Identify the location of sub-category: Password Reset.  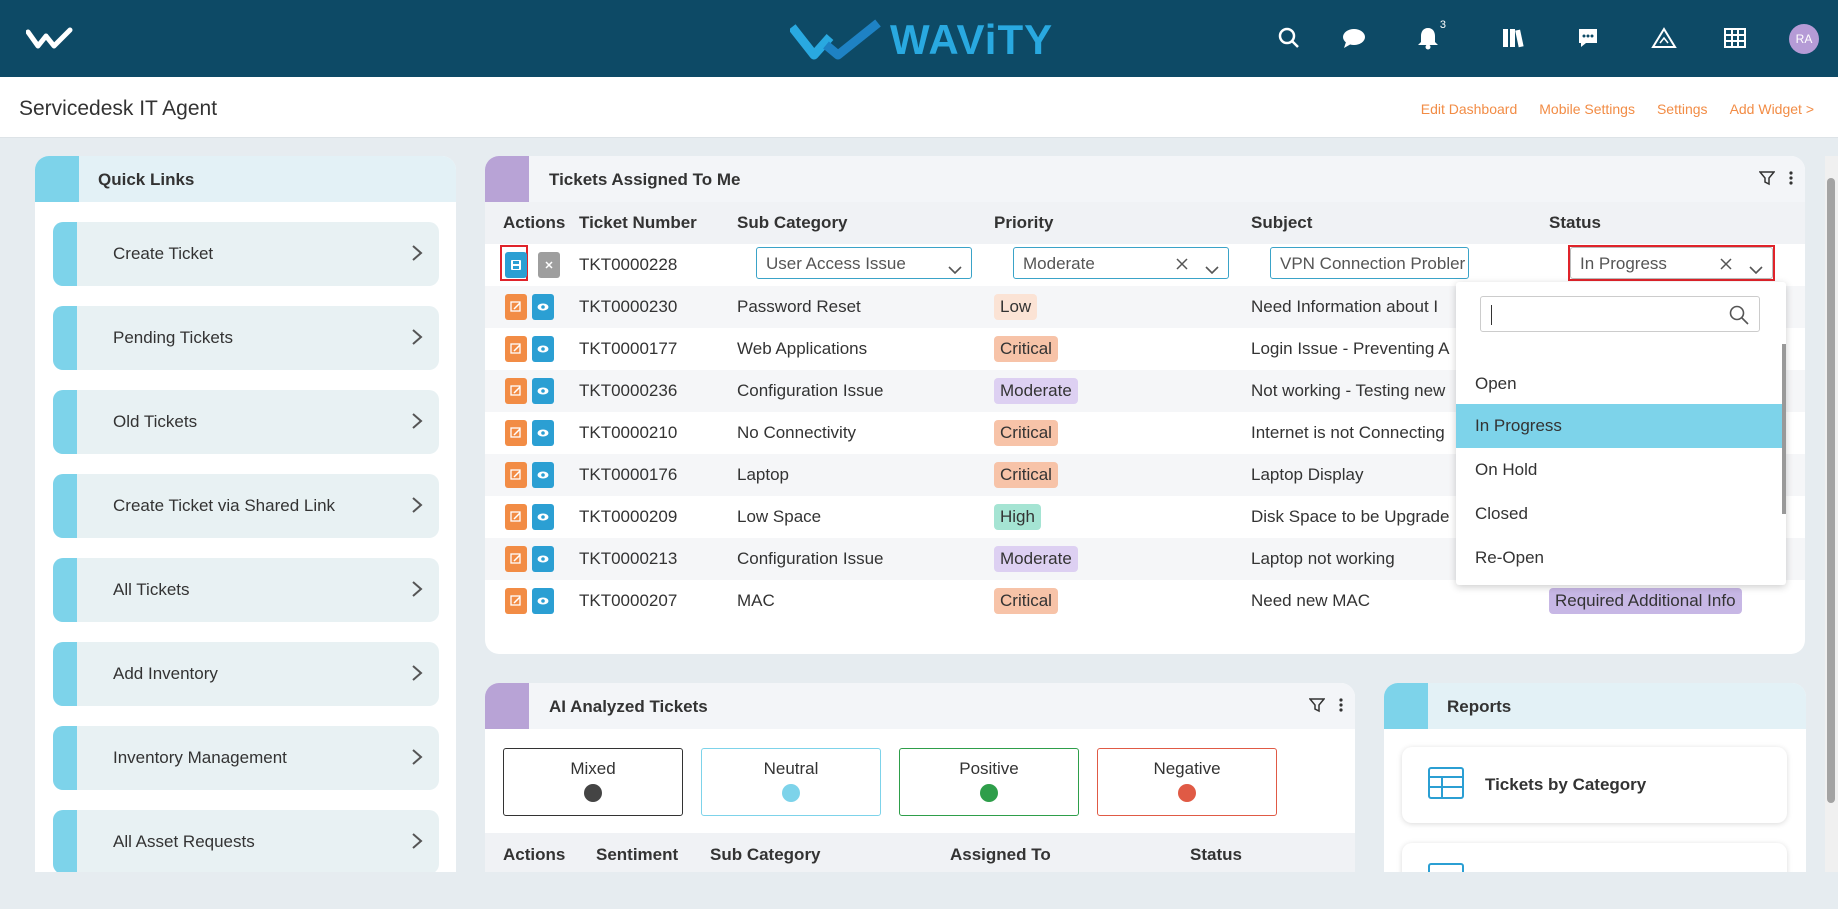
(865, 307).